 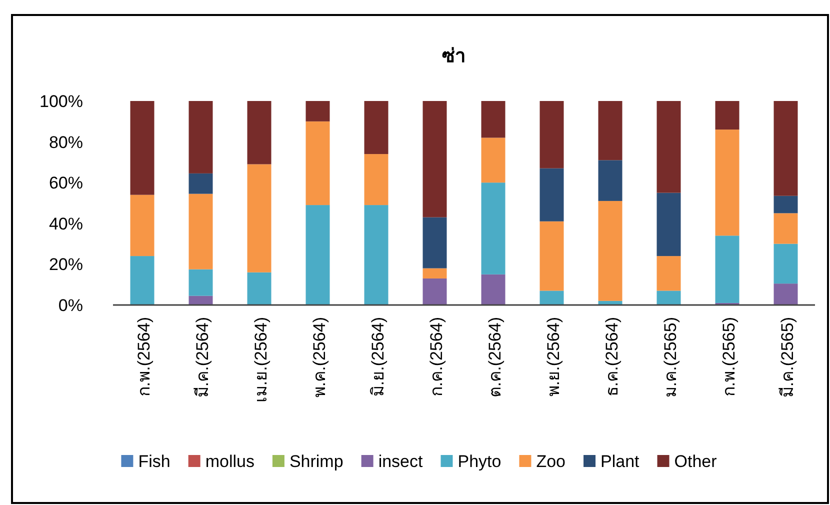 I want to click on x-tick-label: ก.พ.(2564), so click(x=144, y=357).